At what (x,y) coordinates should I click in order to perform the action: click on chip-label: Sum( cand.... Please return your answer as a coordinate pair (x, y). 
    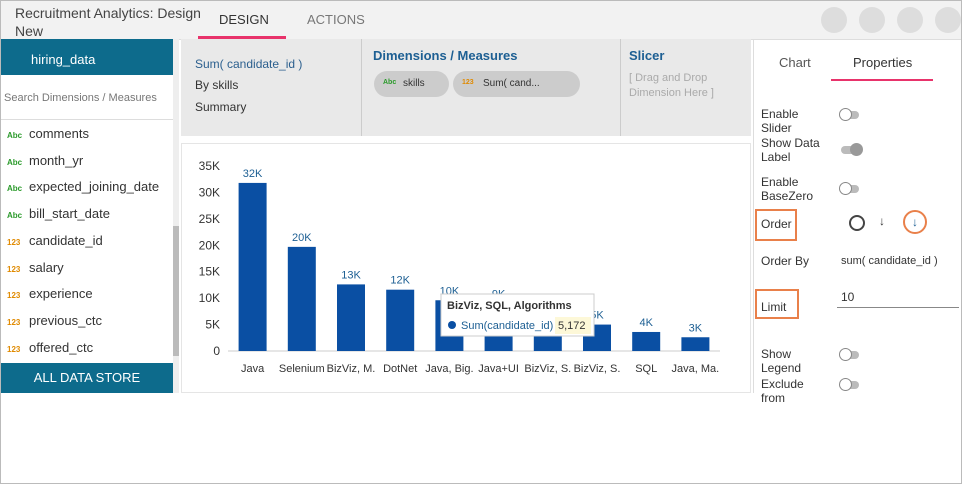
    Looking at the image, I should click on (511, 83).